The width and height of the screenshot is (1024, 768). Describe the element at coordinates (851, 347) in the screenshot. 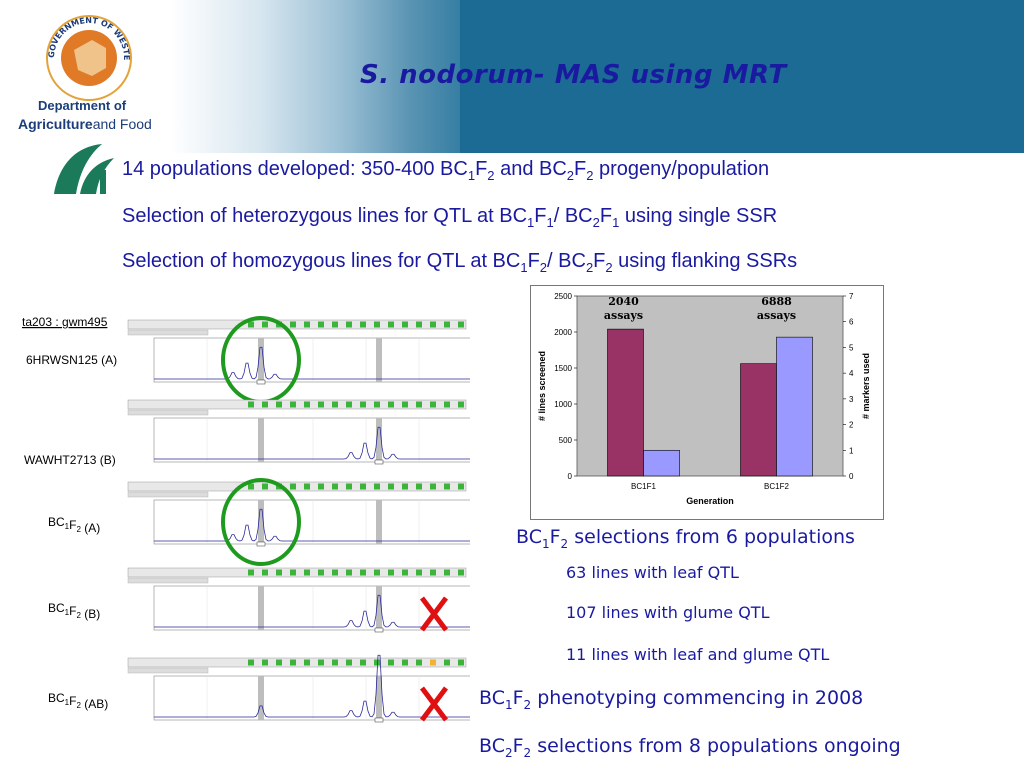

I see `y2-tick-label: 5` at that location.